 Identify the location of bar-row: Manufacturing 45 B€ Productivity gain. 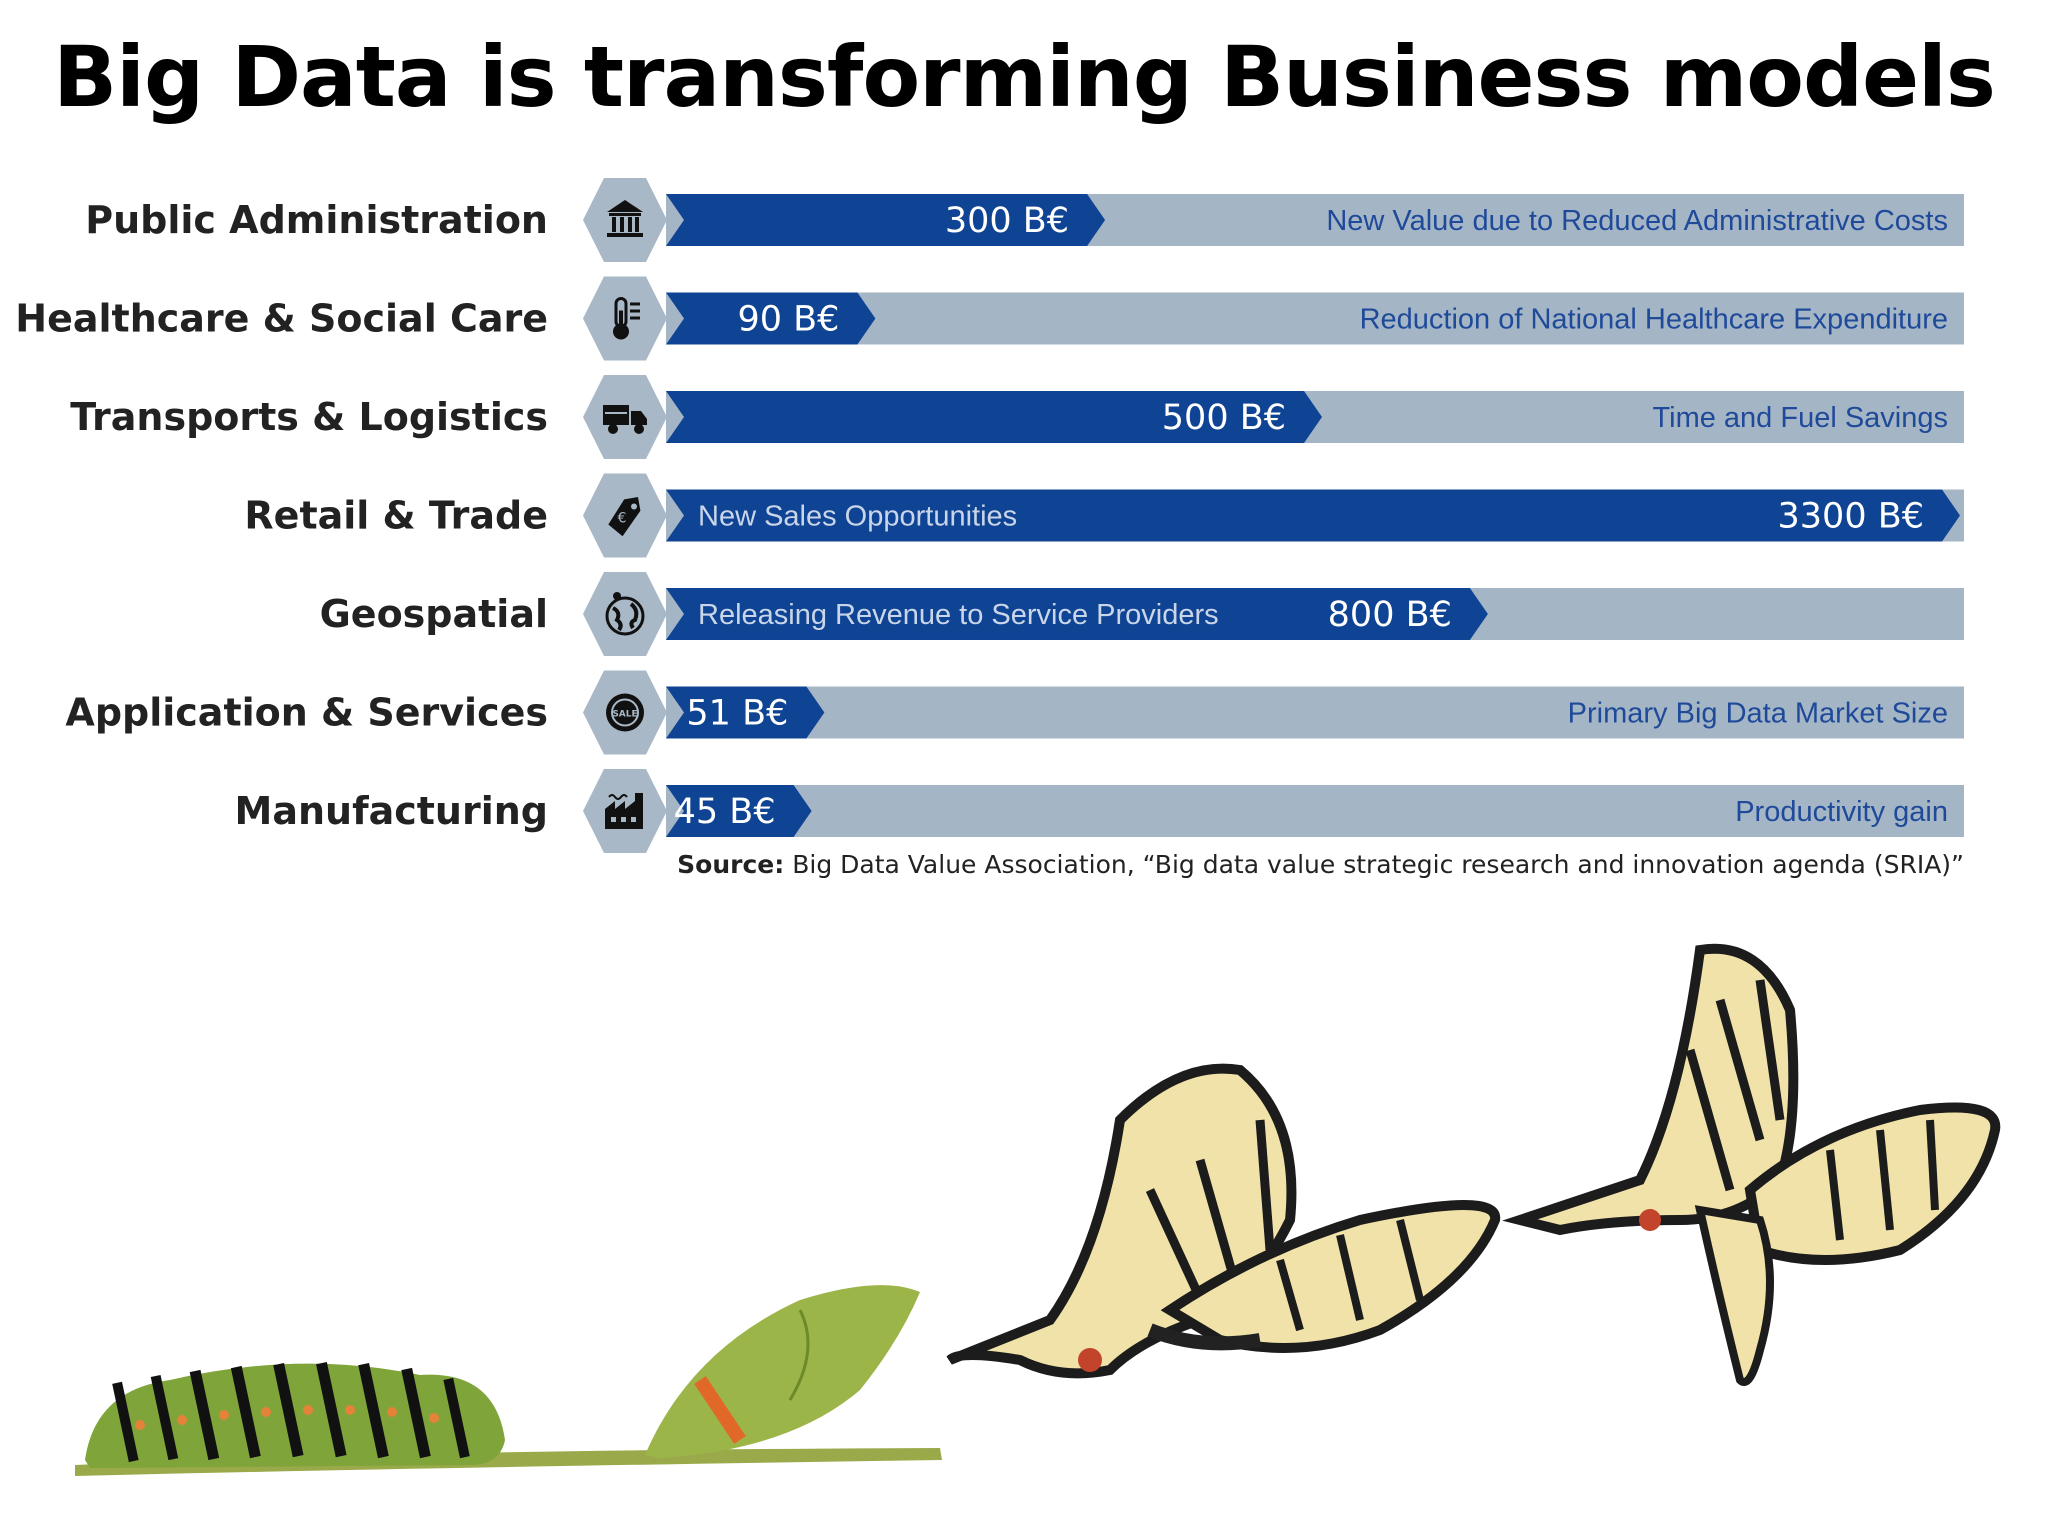
(1099, 811).